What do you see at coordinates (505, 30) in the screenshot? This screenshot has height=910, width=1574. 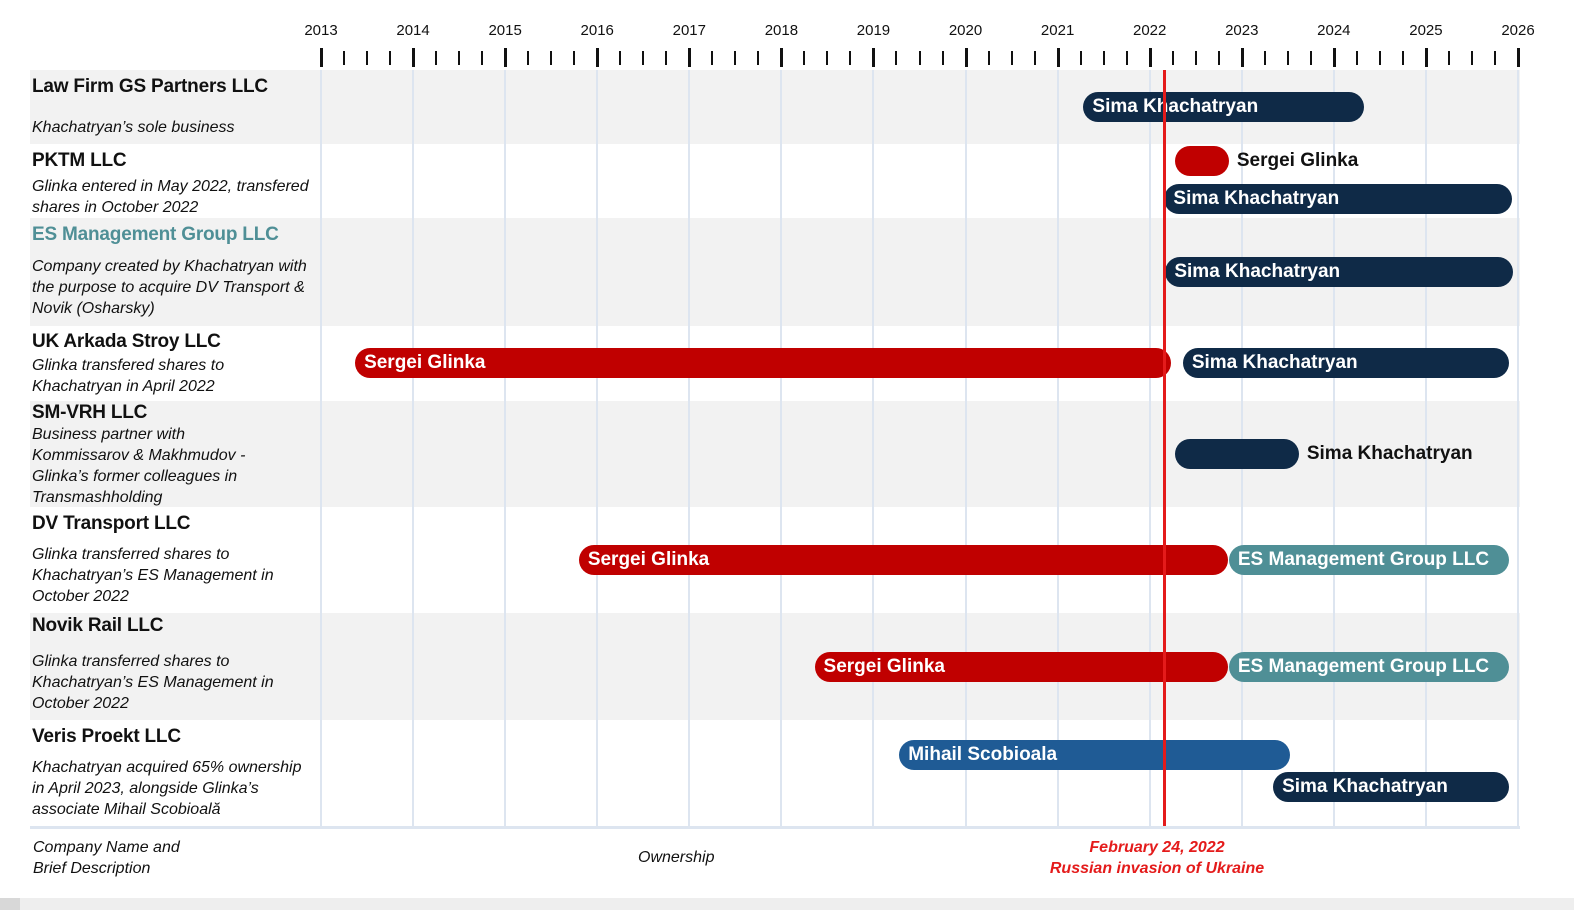 I see `x-tick-label: 2015` at bounding box center [505, 30].